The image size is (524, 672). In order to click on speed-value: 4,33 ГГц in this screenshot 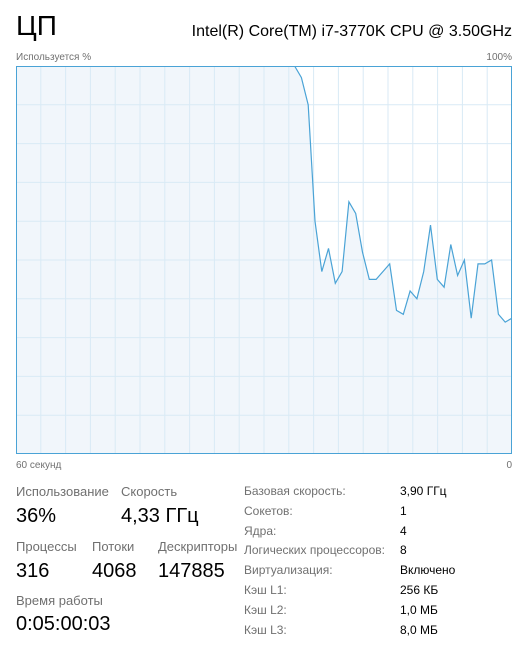, I will do `click(160, 516)`.